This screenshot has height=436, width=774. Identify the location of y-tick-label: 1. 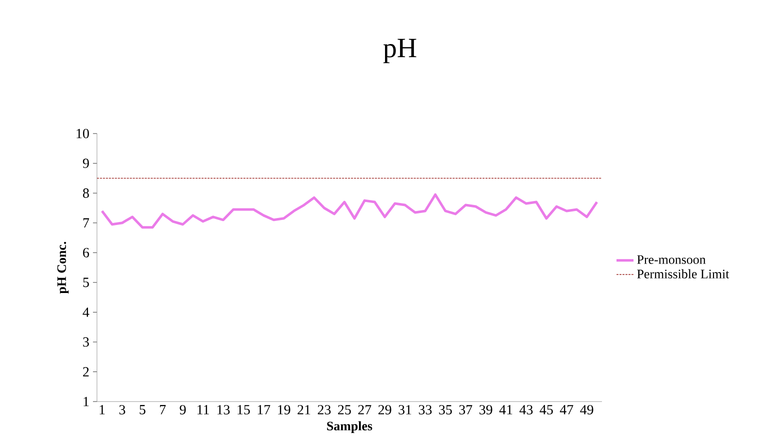
(86, 401).